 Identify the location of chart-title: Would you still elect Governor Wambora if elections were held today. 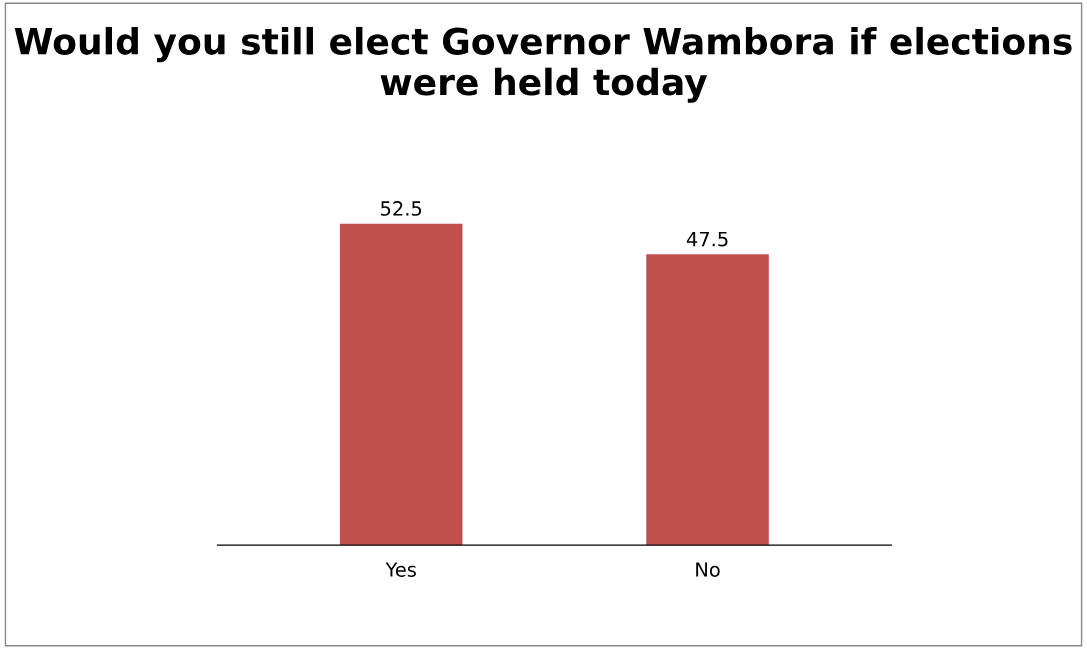
(543, 64).